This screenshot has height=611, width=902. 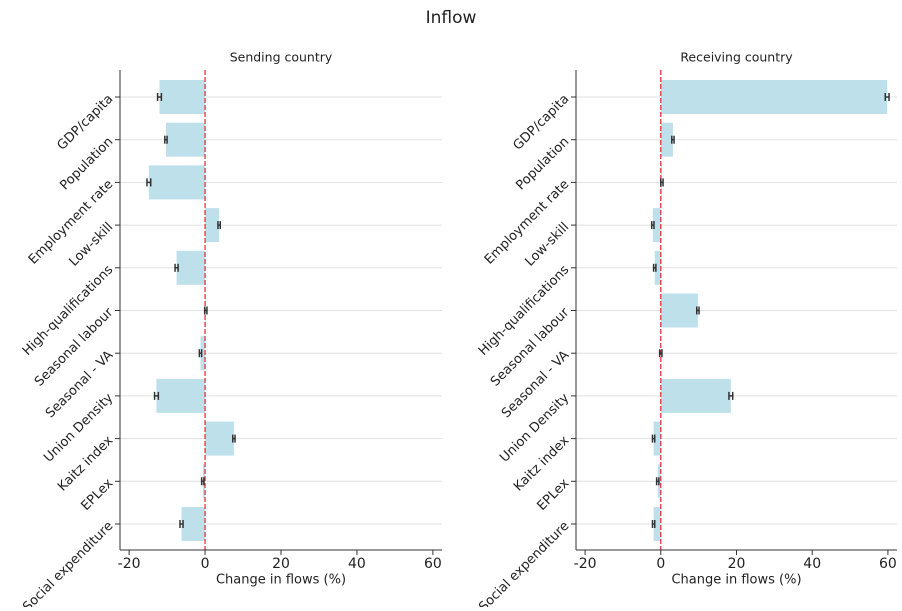 What do you see at coordinates (281, 57) in the screenshot?
I see `panel-title: Sending country` at bounding box center [281, 57].